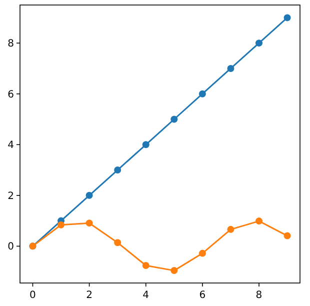 The image size is (310, 306). What do you see at coordinates (11, 44) in the screenshot?
I see `y-tick-label: 8` at bounding box center [11, 44].